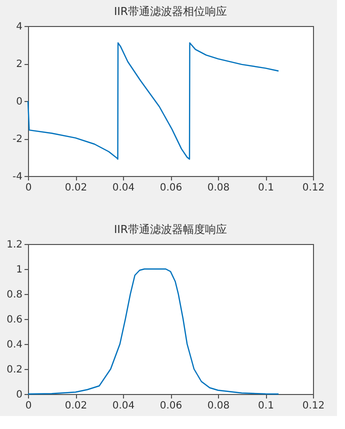 This screenshot has height=429, width=345. Describe the element at coordinates (14, 370) in the screenshot. I see `y-tick-label: 0.2` at that location.